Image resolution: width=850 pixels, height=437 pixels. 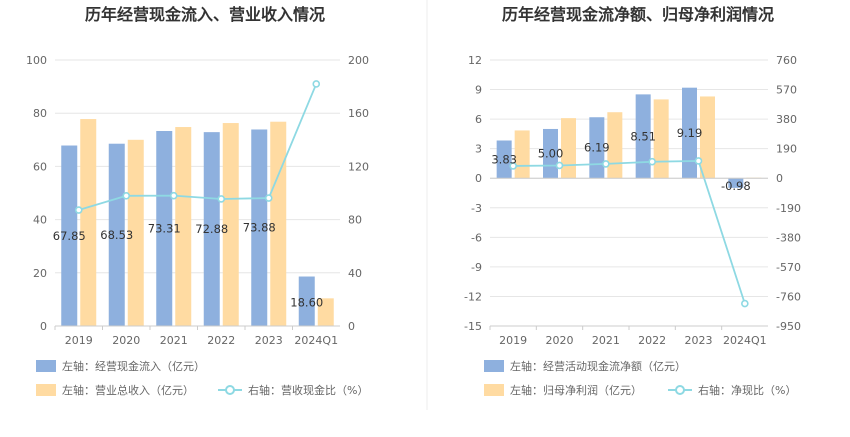 I want to click on legend-label-net-profit: 左轴：归母净利润（亿元）, so click(x=576, y=390).